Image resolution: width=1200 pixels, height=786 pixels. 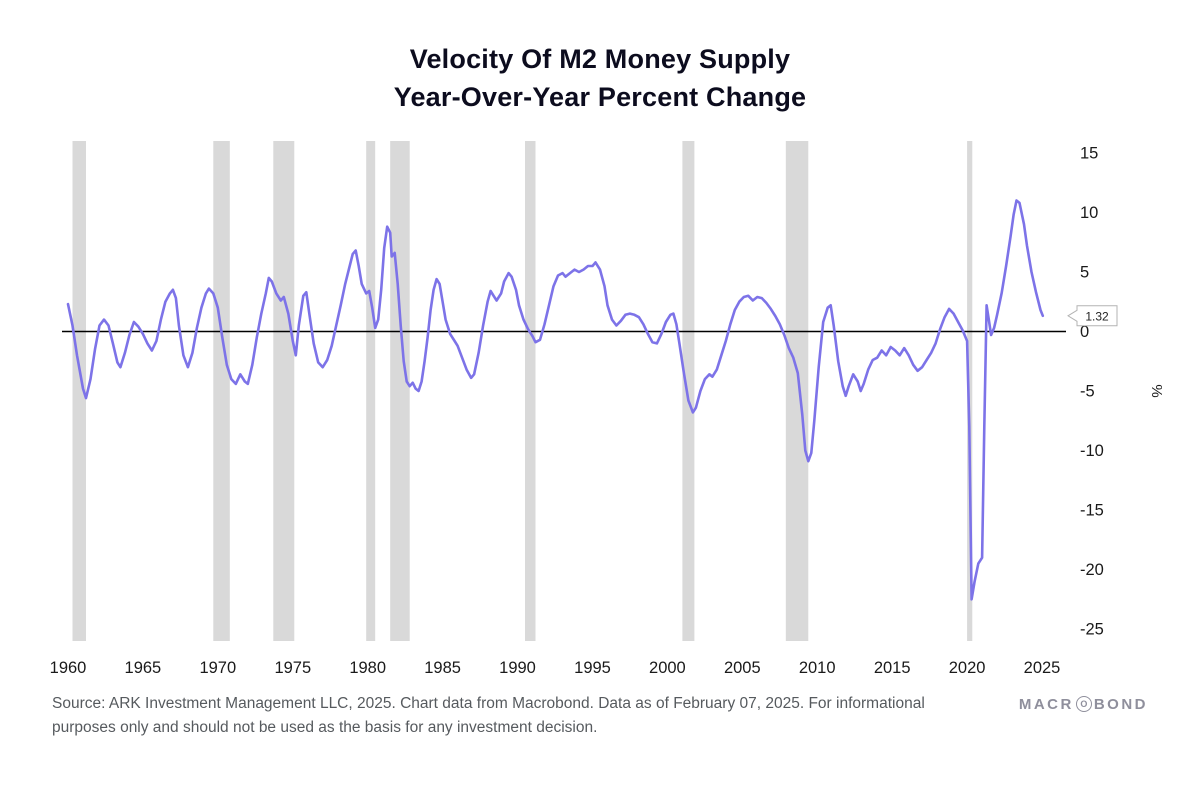 I want to click on y-tick-label: -20, so click(x=1092, y=570).